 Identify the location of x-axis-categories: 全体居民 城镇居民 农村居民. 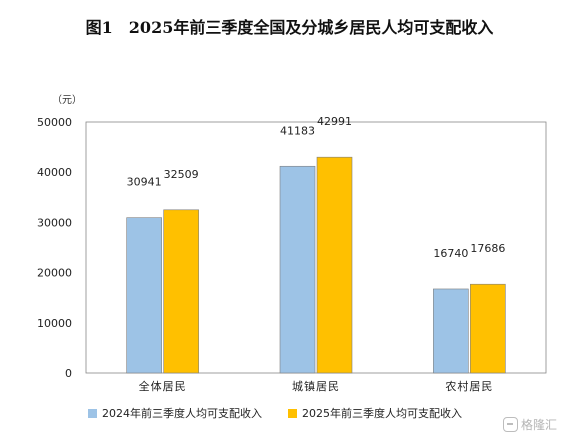
(316, 386).